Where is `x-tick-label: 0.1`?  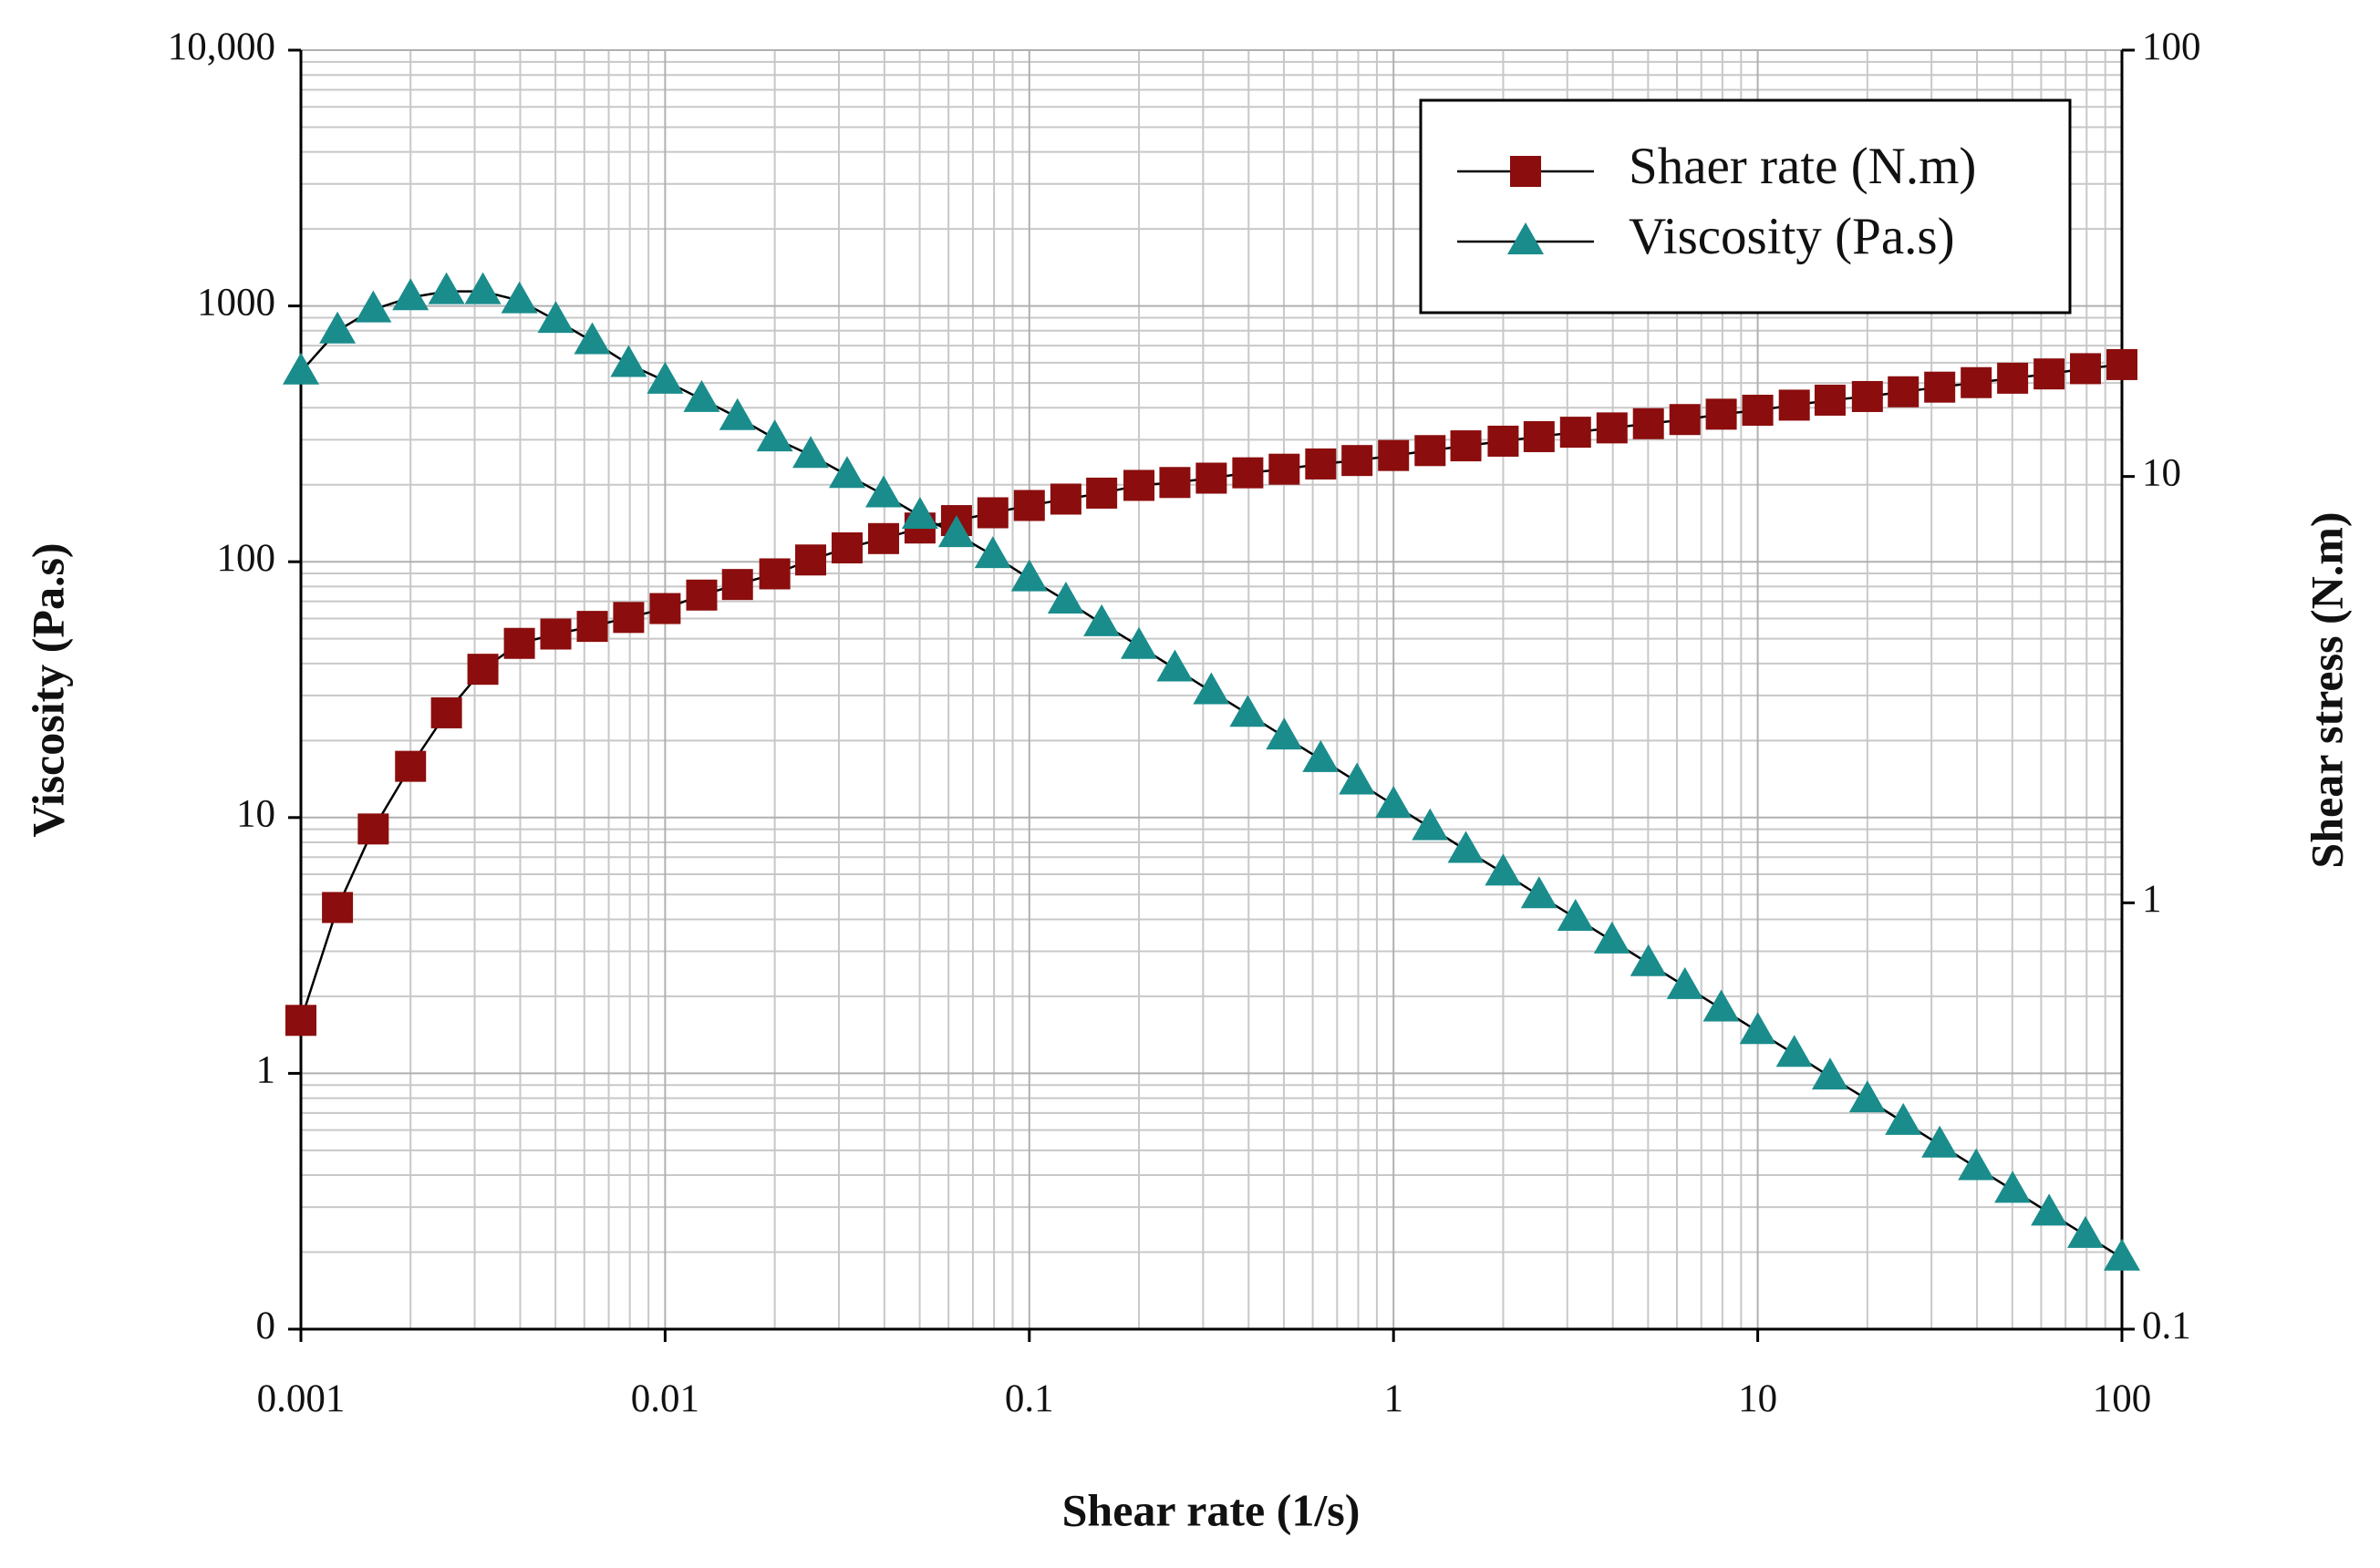 x-tick-label: 0.1 is located at coordinates (1030, 1398).